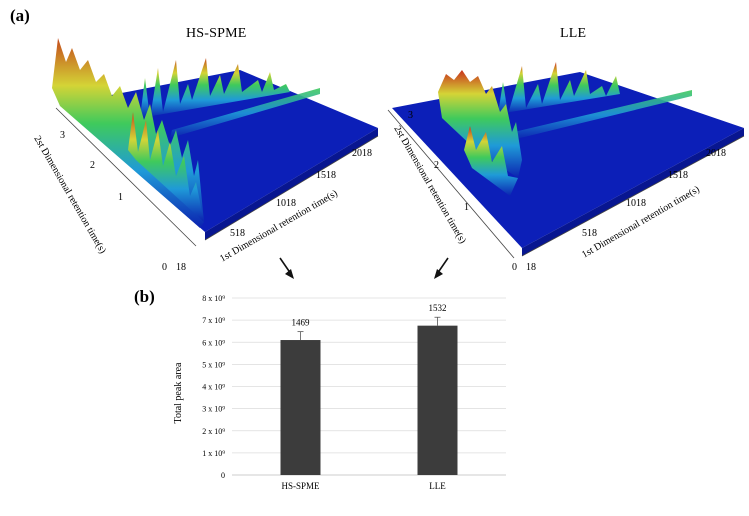  Describe the element at coordinates (213, 409) in the screenshot. I see `y-tick-label: 3 x 10⁹` at that location.